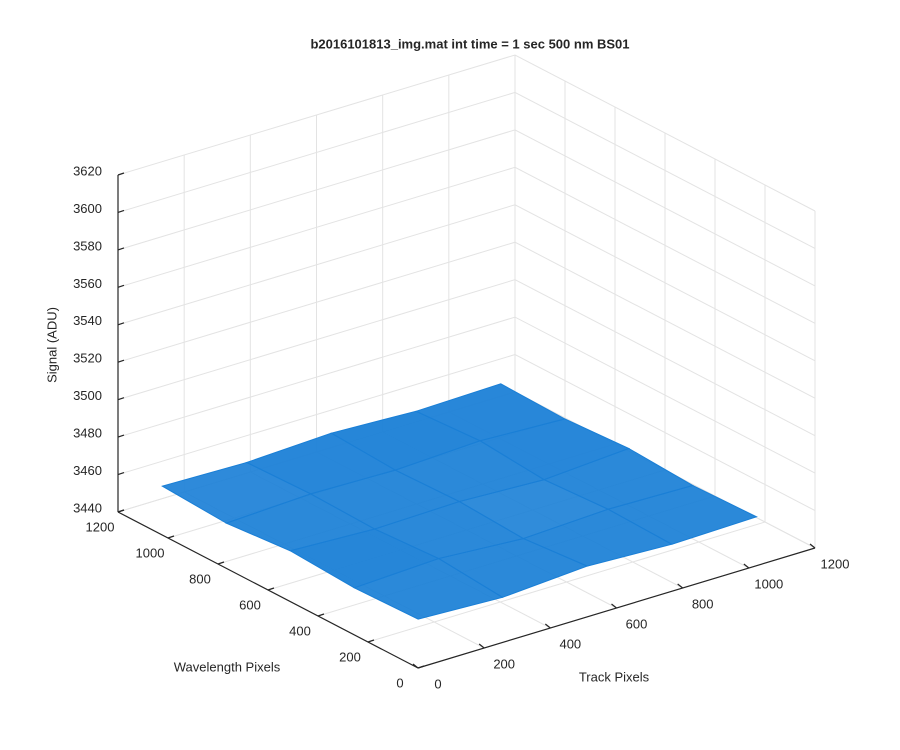 The height and width of the screenshot is (750, 900). What do you see at coordinates (200, 578) in the screenshot?
I see `y-tick-label: 800` at bounding box center [200, 578].